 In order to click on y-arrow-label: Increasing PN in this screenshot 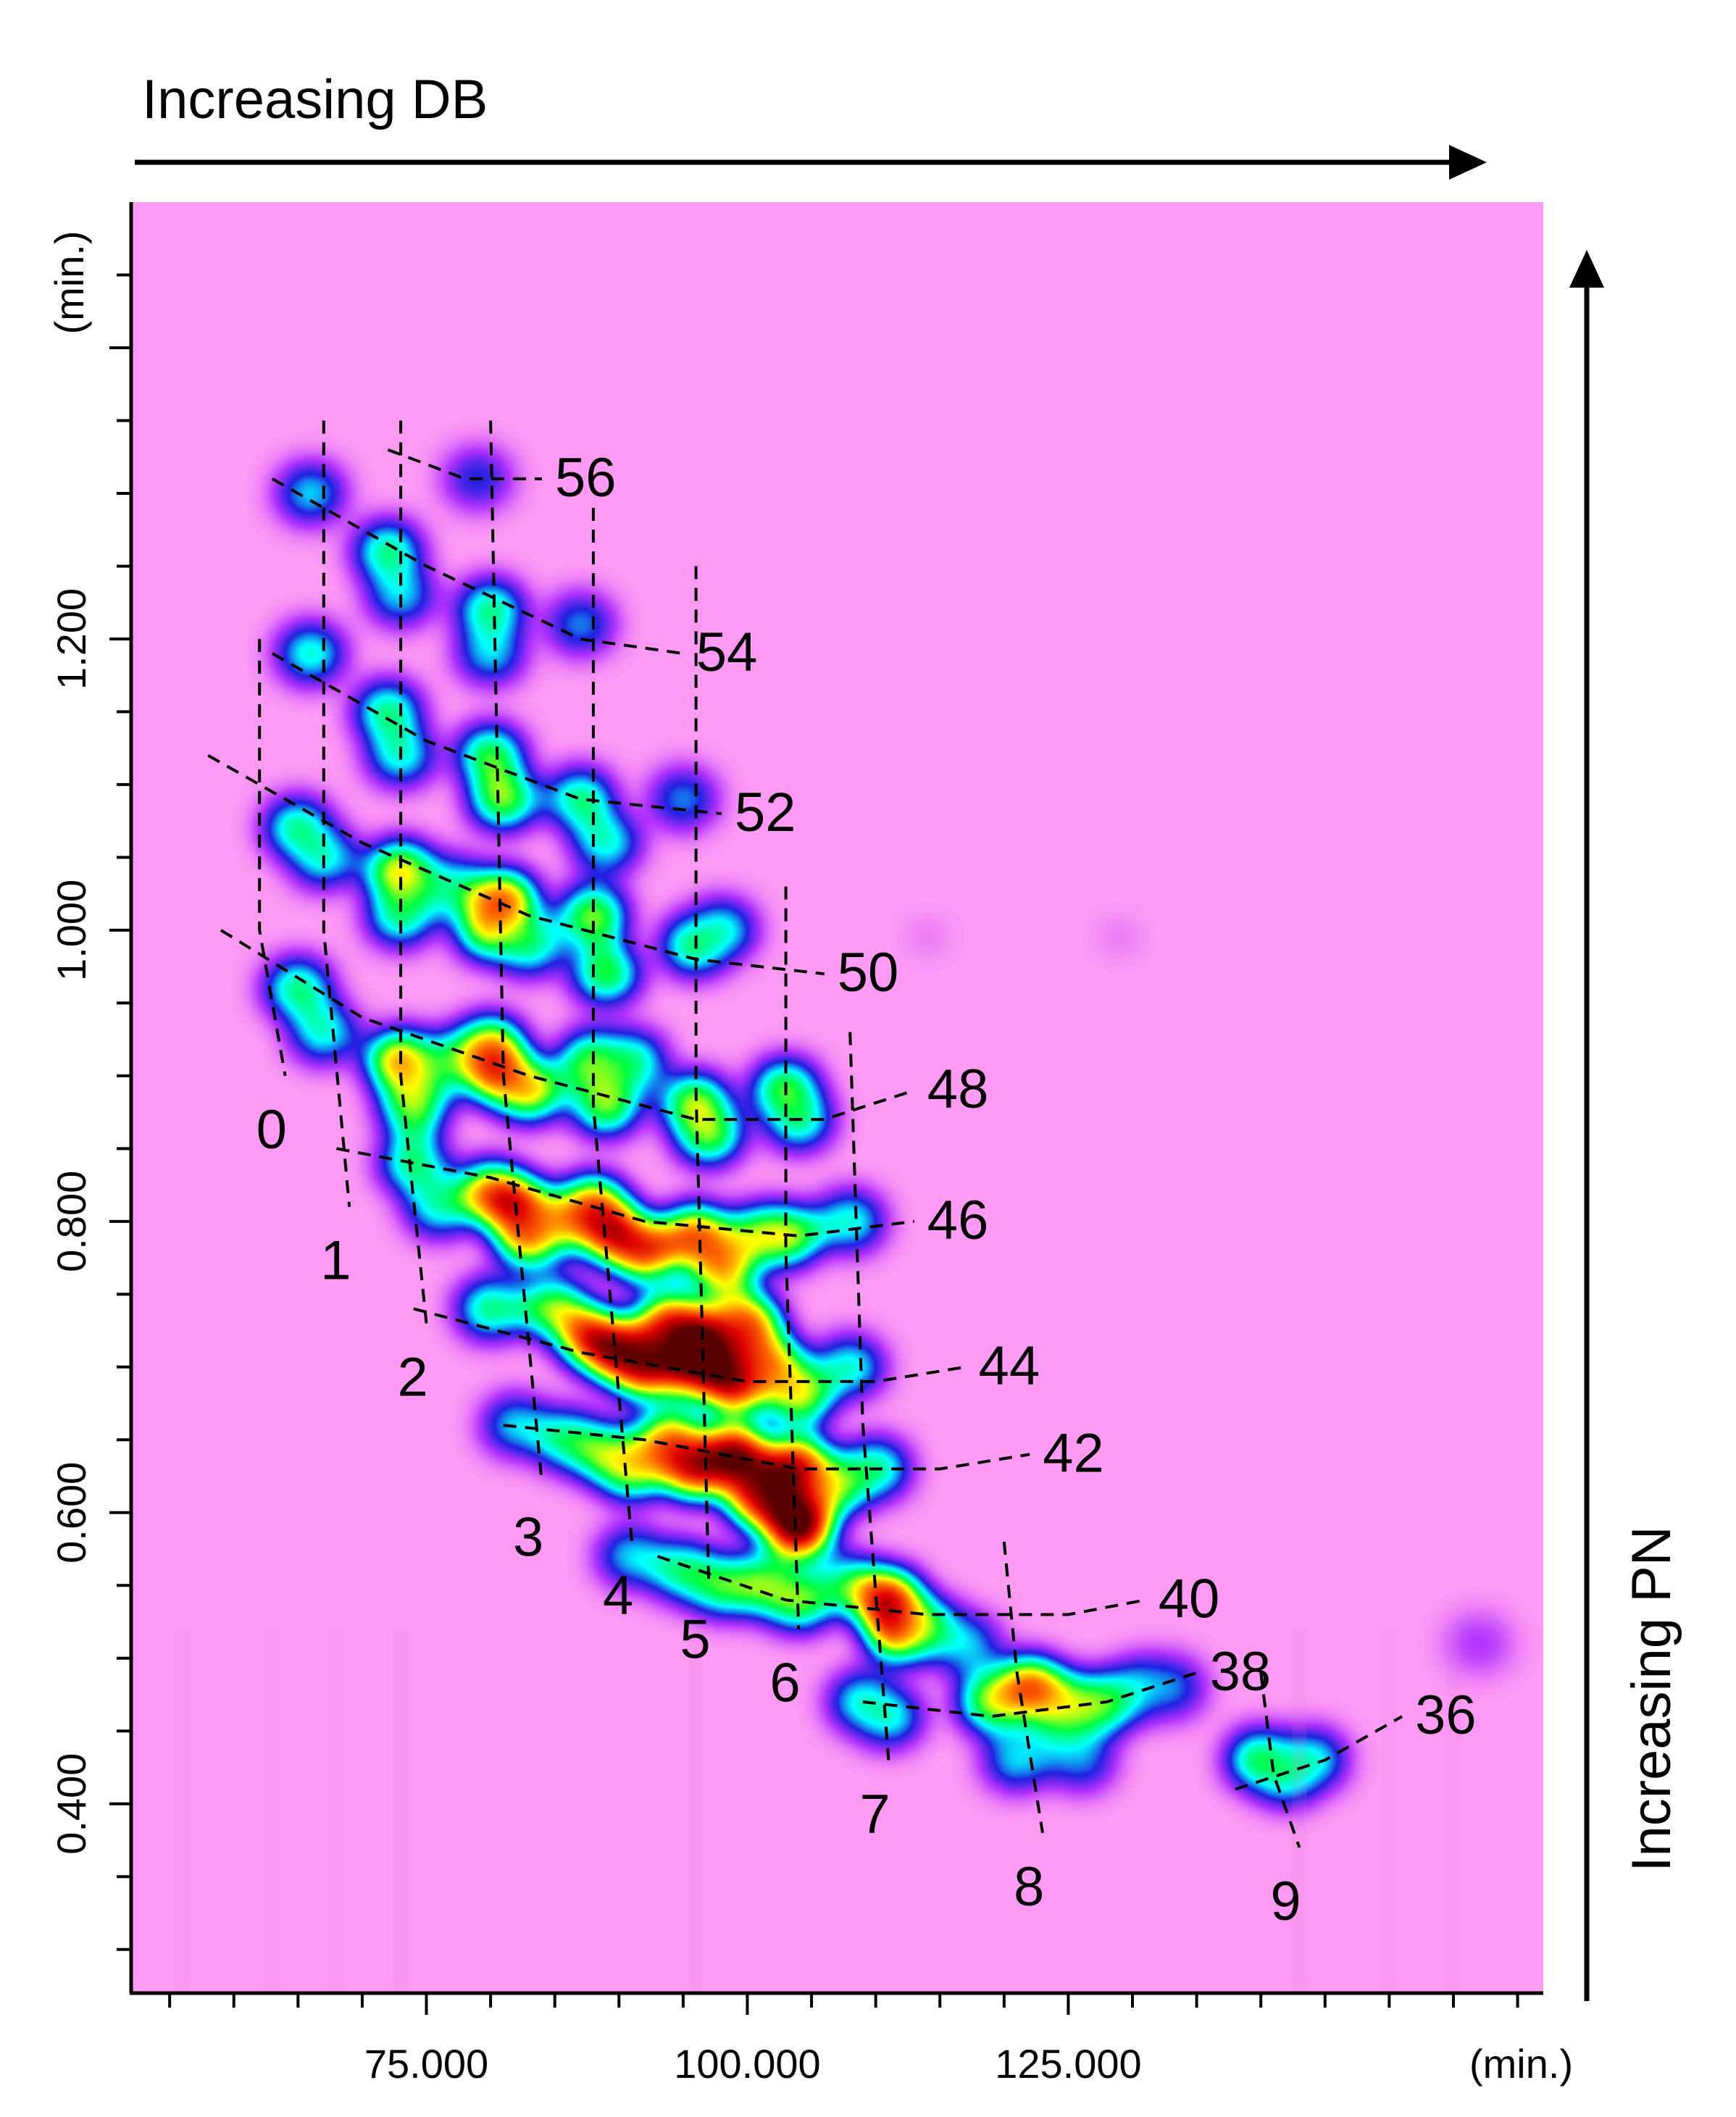, I will do `click(1651, 1698)`.